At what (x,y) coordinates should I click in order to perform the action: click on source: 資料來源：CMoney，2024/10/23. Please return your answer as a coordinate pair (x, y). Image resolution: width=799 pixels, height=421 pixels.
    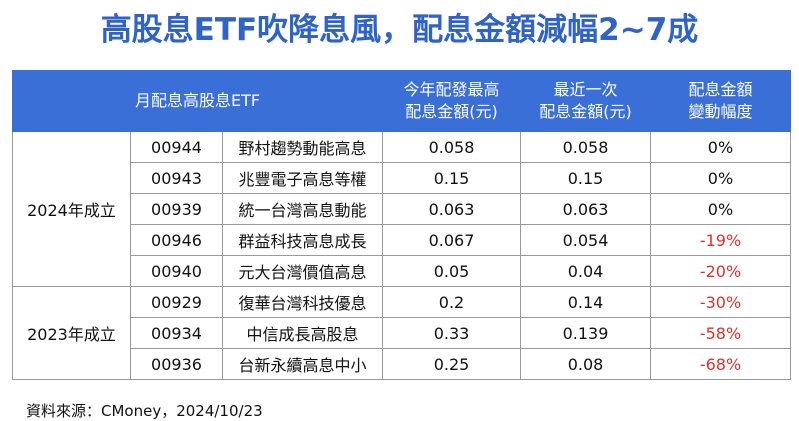
    Looking at the image, I should click on (144, 411).